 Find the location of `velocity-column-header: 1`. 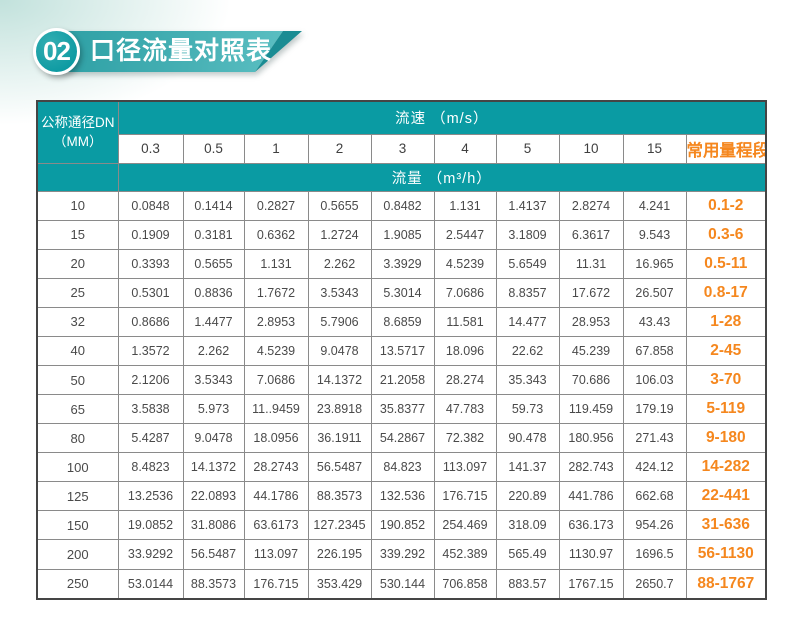

velocity-column-header: 1 is located at coordinates (276, 148).